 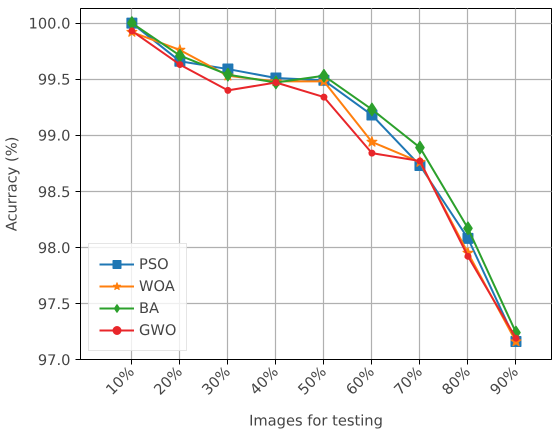 I want to click on legend-label: BA, so click(x=149, y=308).